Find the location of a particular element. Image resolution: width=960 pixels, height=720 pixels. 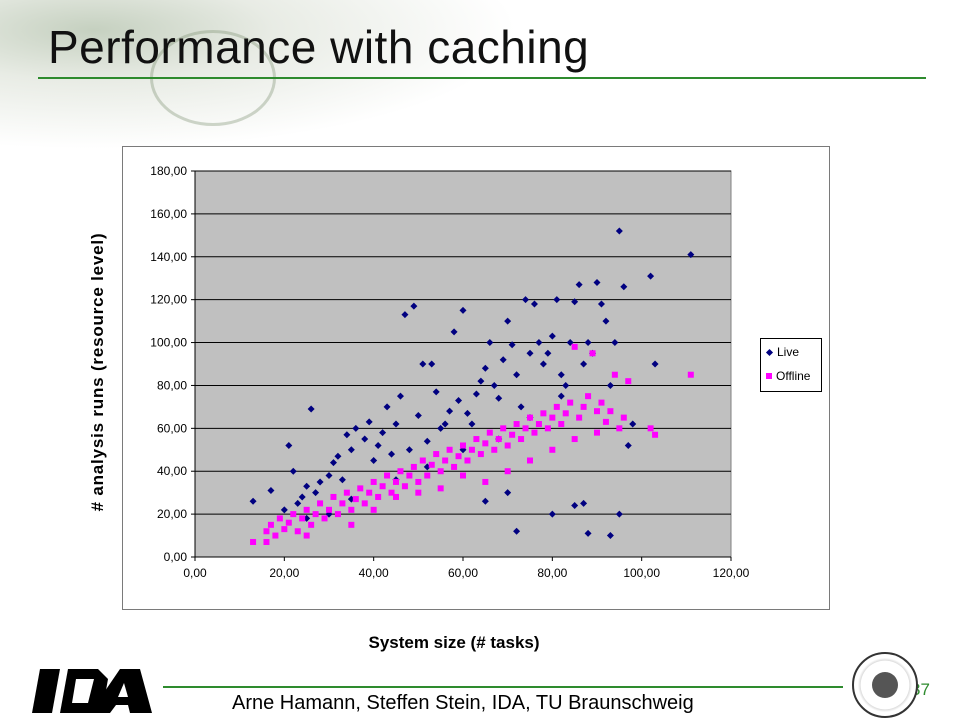

y-axis-title: # analysis runs (resource level) is located at coordinates (97, 372).